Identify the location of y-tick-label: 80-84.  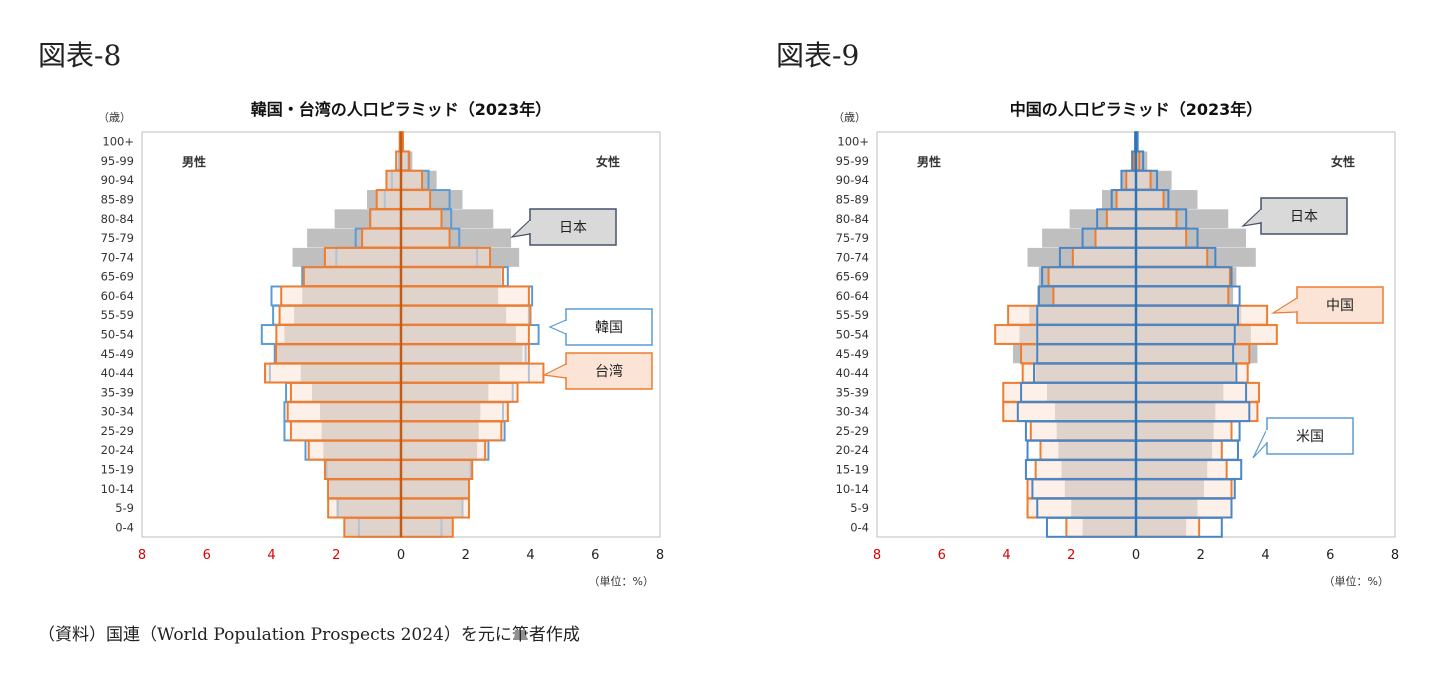
(852, 219).